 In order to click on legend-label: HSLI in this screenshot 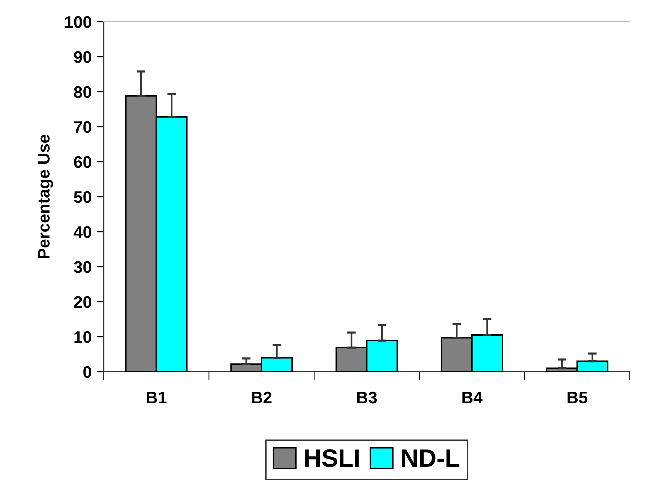, I will do `click(332, 459)`.